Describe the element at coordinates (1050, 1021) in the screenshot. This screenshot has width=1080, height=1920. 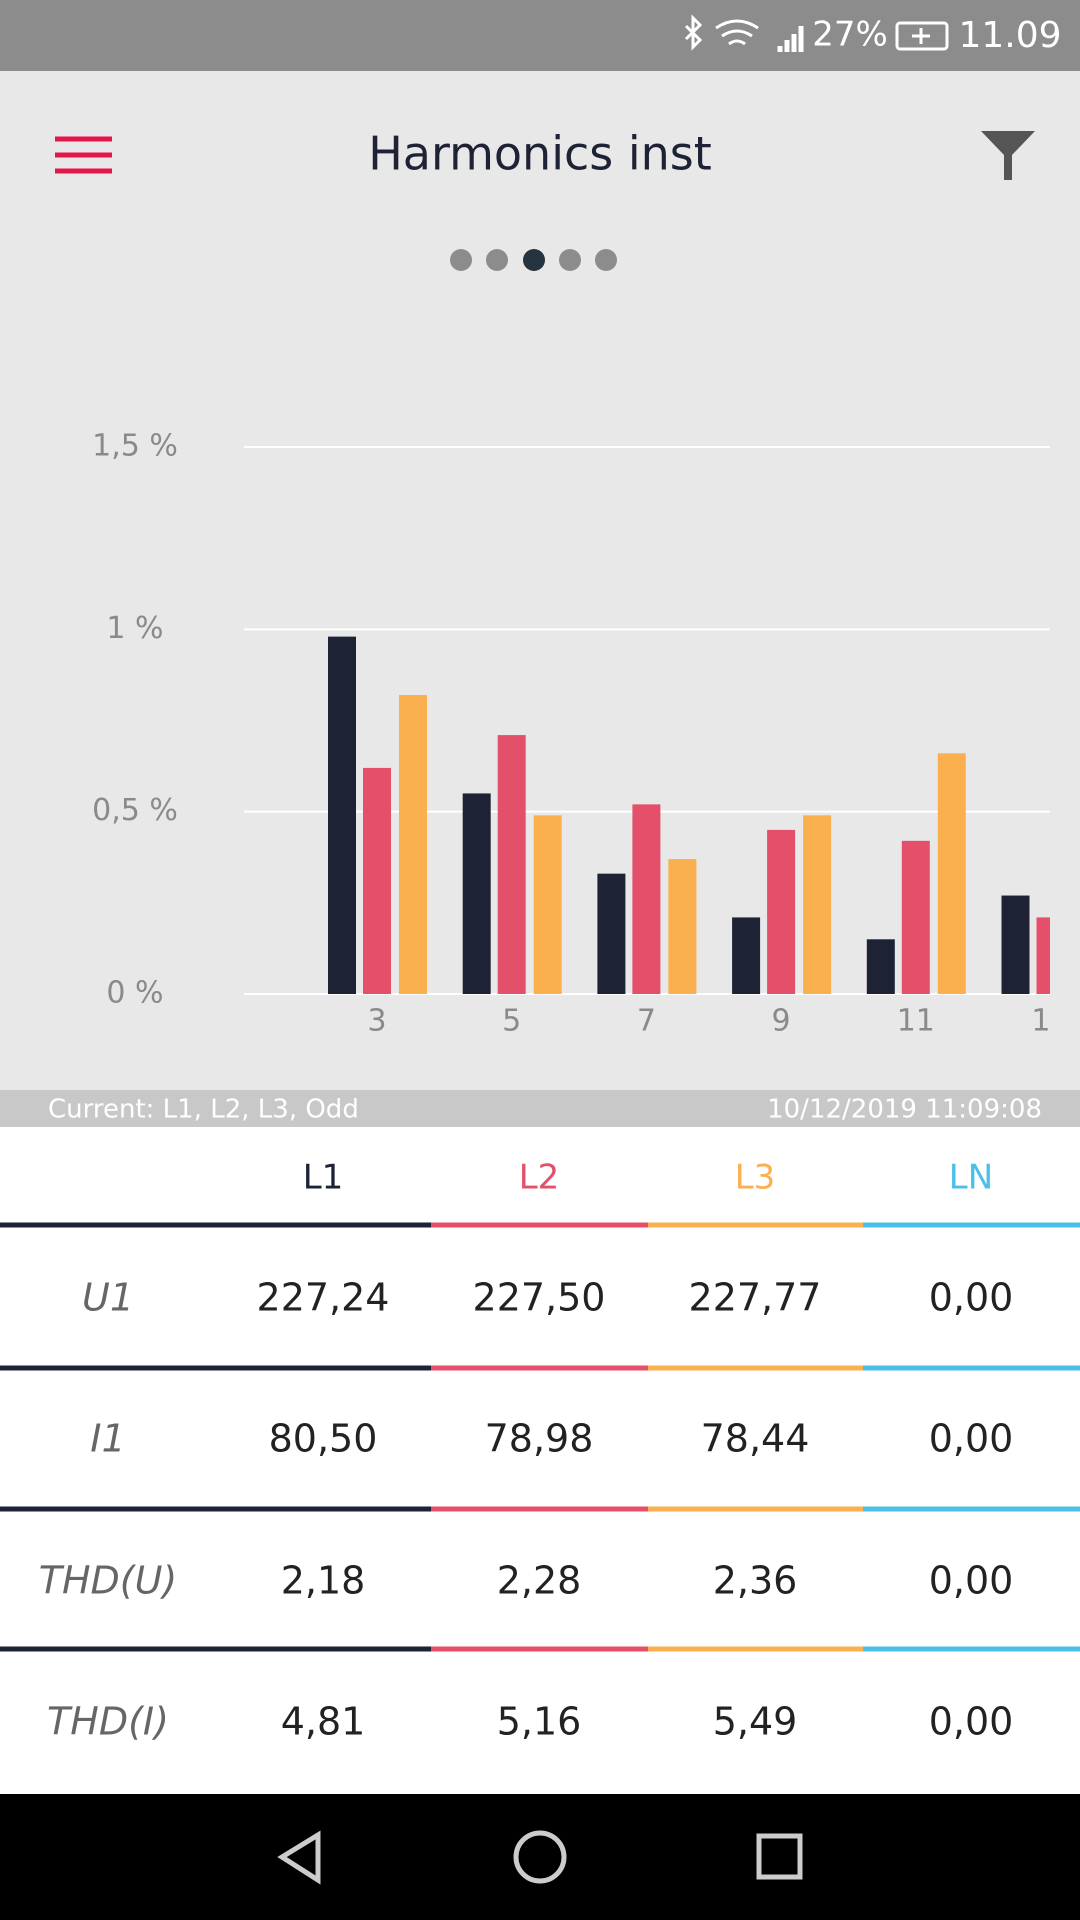
I see `x-tick-label: 13` at that location.